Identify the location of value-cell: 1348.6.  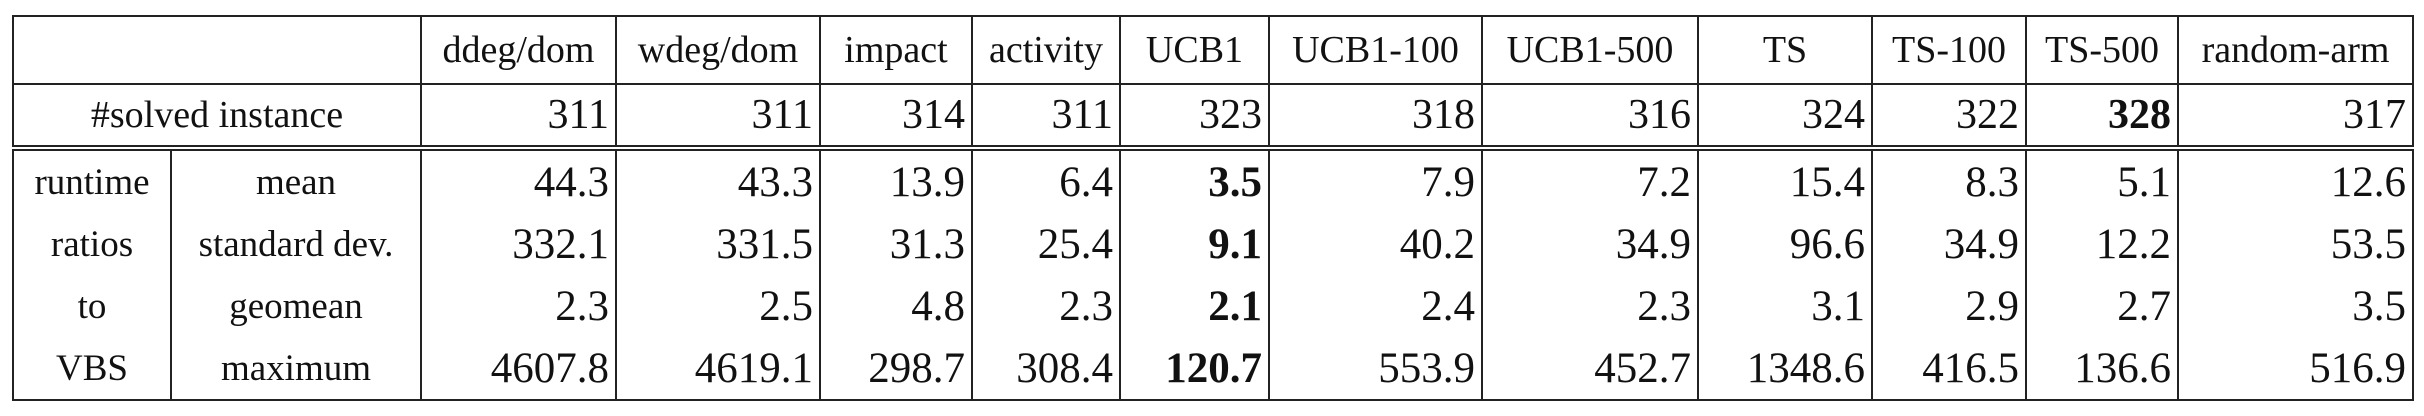
(1785, 369).